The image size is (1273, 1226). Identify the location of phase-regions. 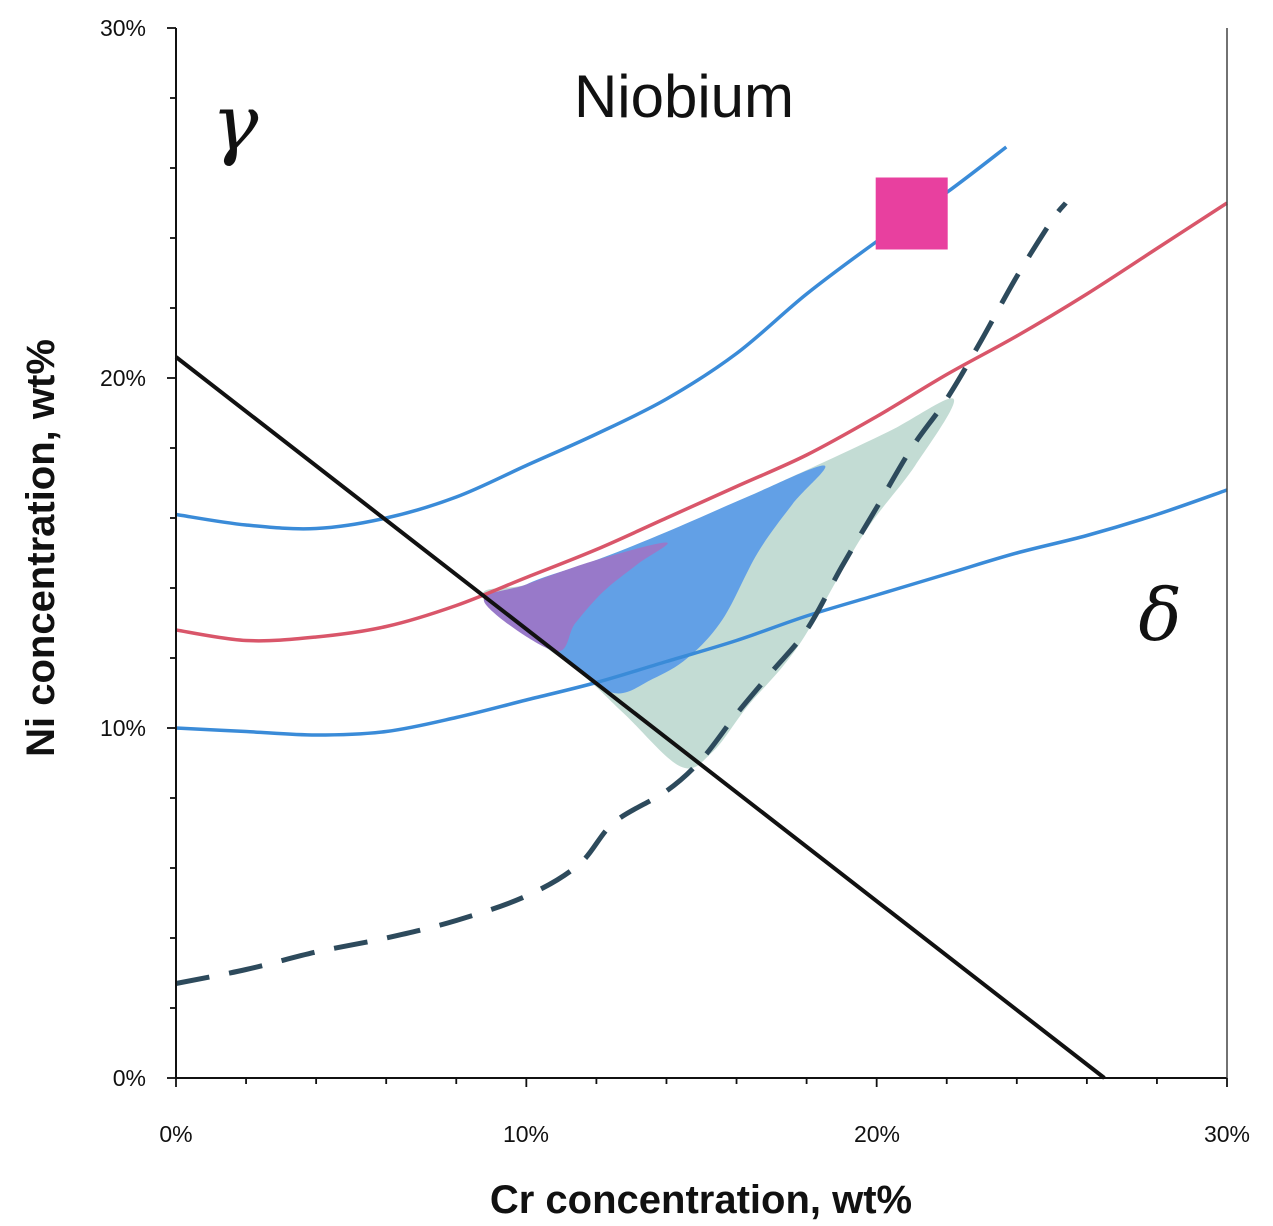
(718, 583).